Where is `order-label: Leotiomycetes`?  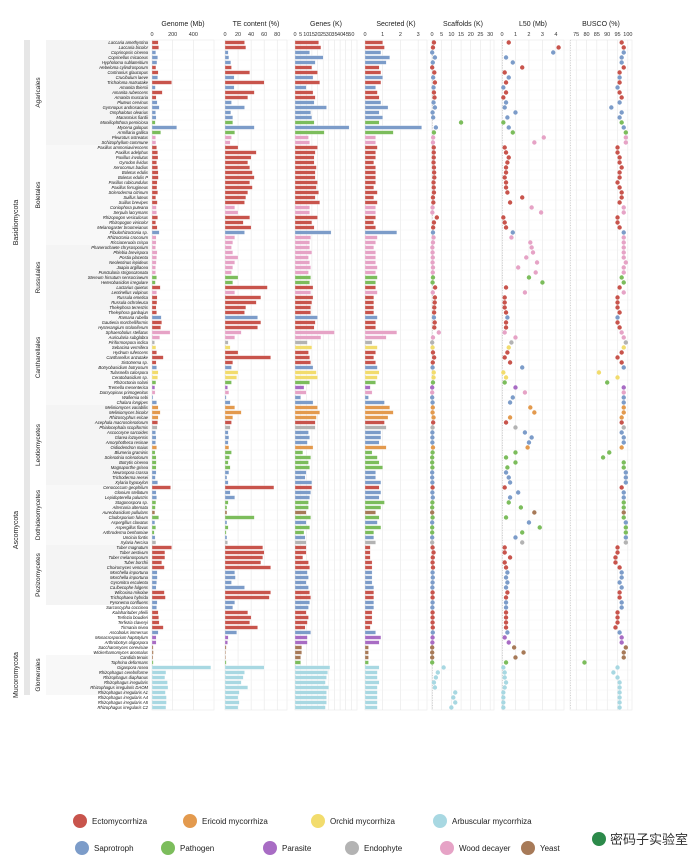 order-label: Leotiomycetes is located at coordinates (38, 444).